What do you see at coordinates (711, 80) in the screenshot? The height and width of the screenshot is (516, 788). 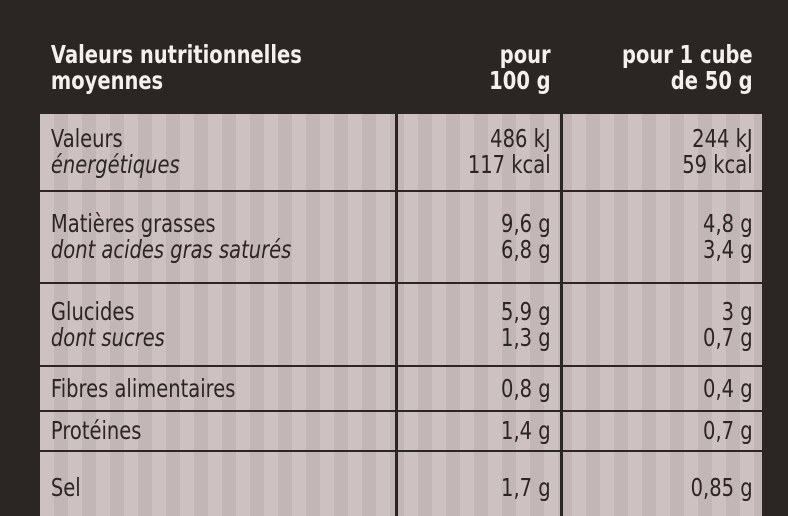 I see `cell-text: de 50 g` at bounding box center [711, 80].